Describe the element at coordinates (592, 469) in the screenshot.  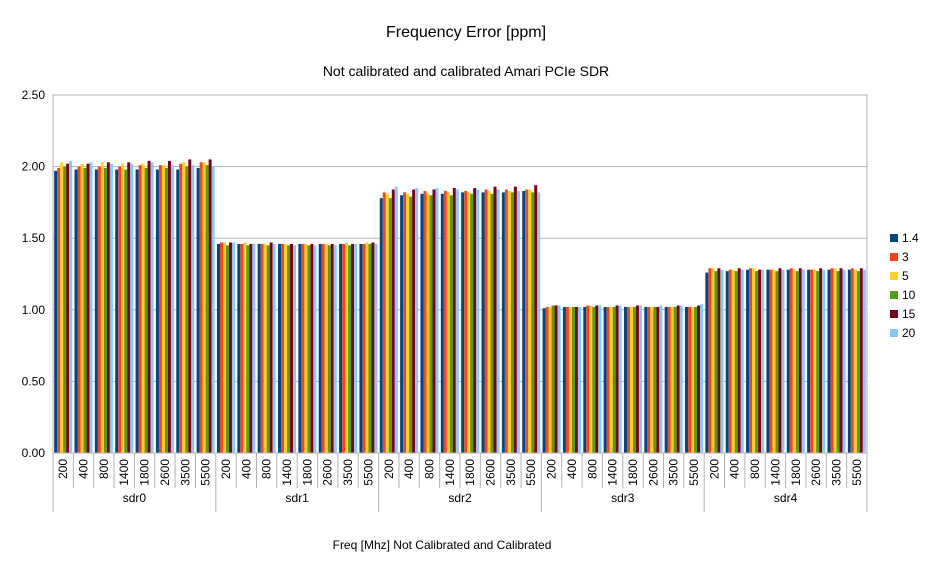
I see `x-tick-label: 800` at that location.